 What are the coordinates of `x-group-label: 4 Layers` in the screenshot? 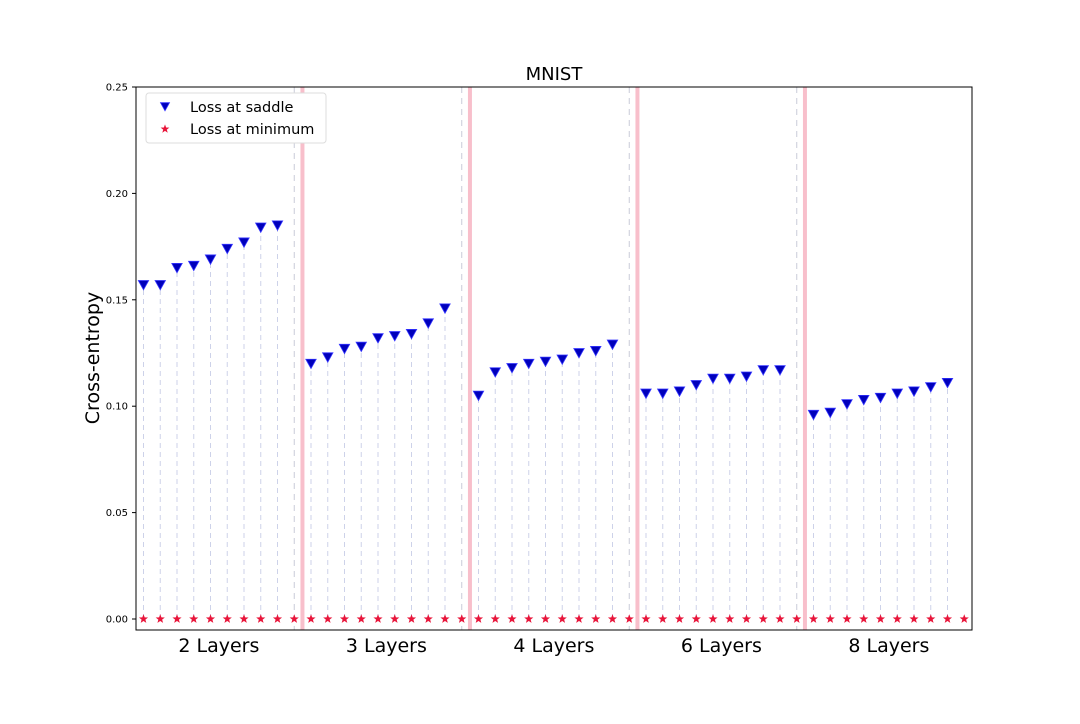 It's located at (553, 646).